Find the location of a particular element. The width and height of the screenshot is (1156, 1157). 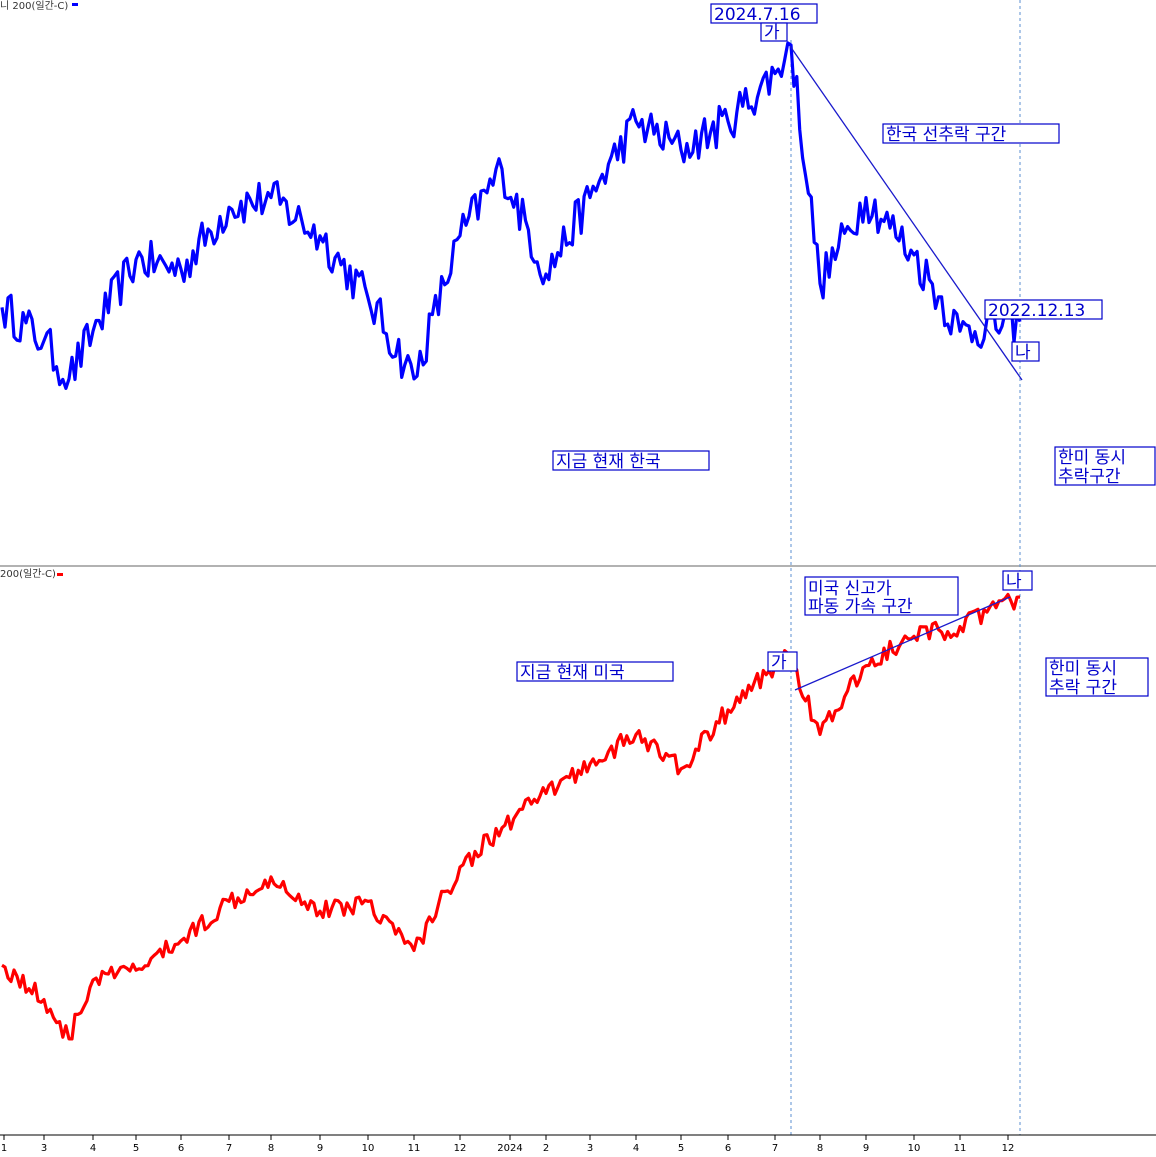

top-legend-swatch is located at coordinates (75, 4).